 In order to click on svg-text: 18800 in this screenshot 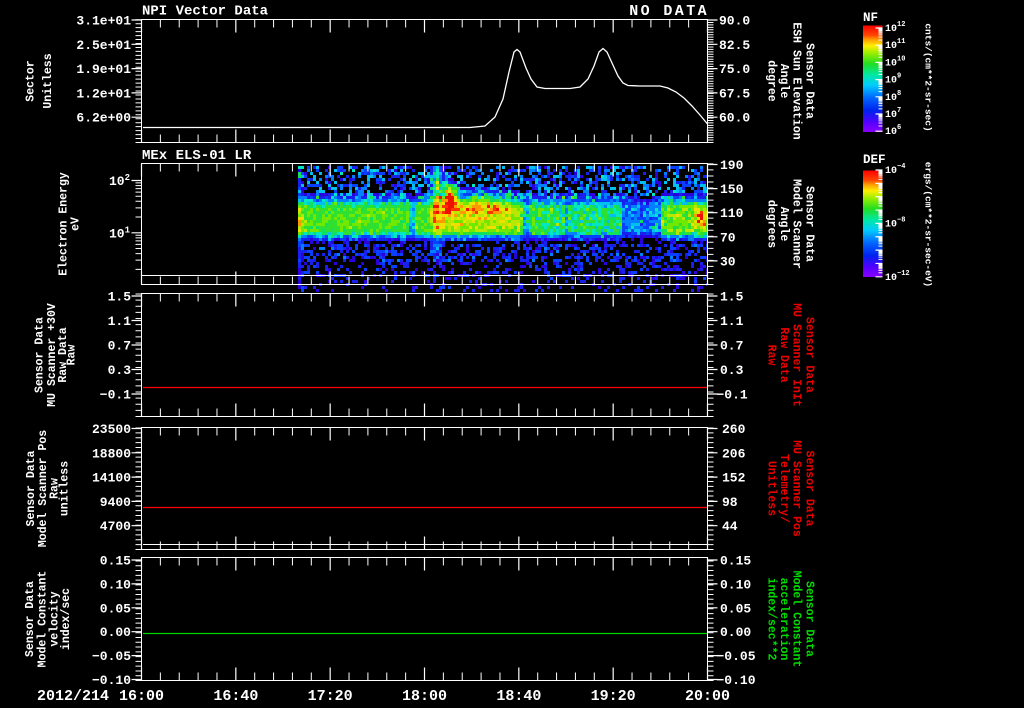, I will do `click(111, 453)`.